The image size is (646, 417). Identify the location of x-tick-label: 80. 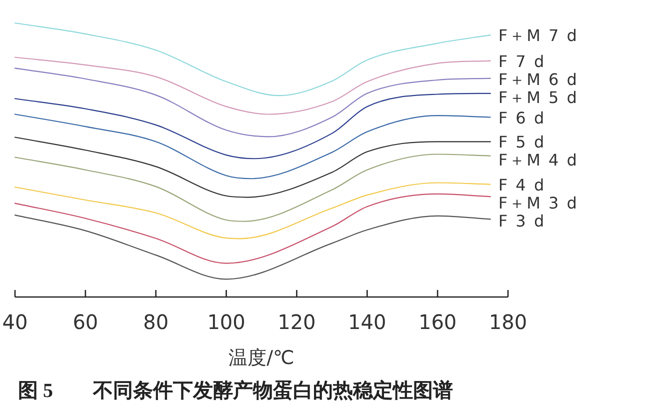
(156, 322).